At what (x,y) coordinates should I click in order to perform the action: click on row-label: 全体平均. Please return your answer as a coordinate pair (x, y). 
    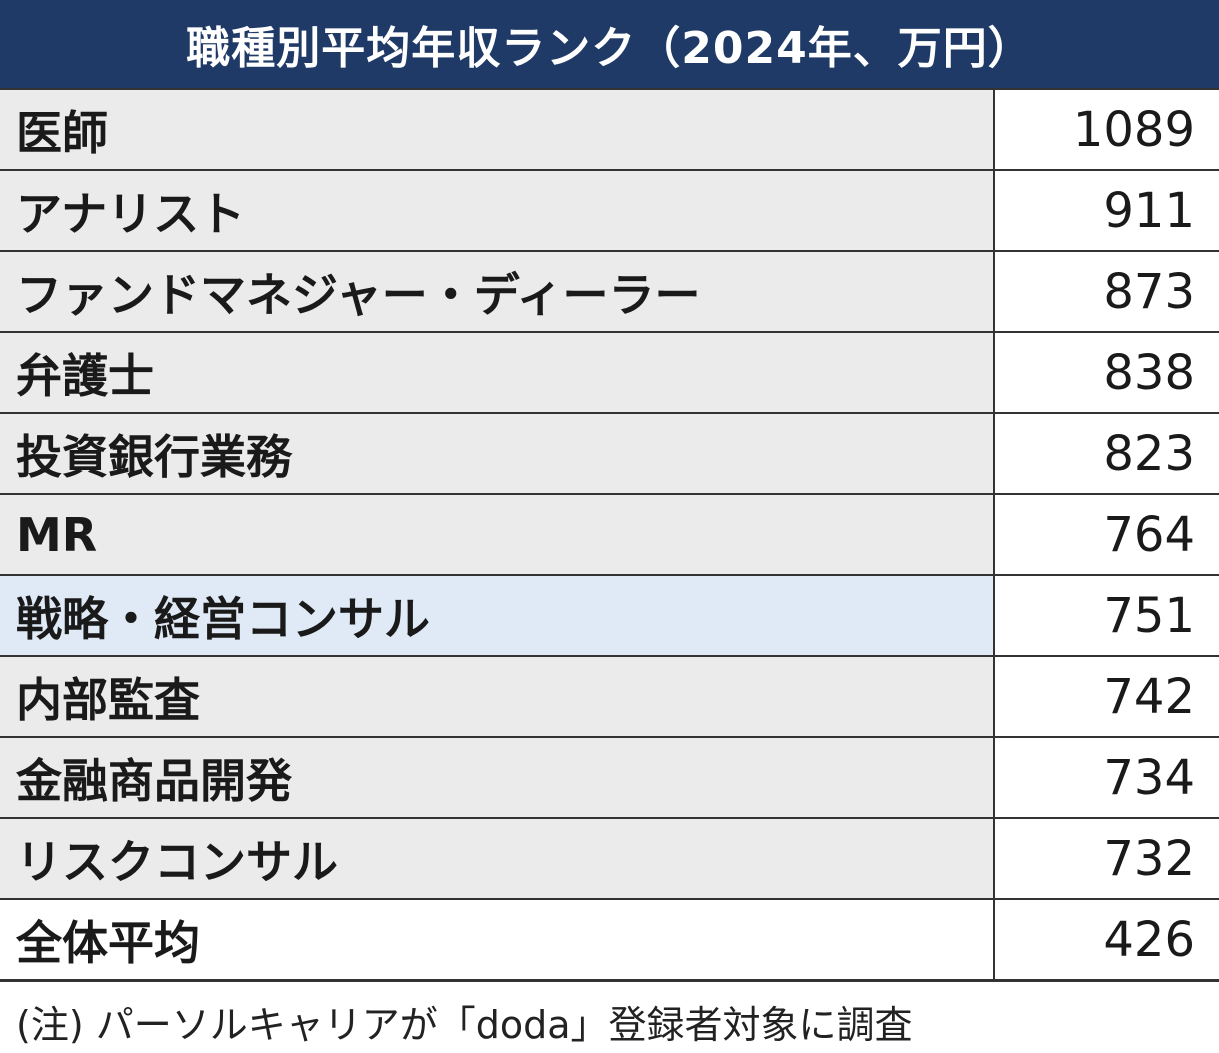
    Looking at the image, I should click on (497, 939).